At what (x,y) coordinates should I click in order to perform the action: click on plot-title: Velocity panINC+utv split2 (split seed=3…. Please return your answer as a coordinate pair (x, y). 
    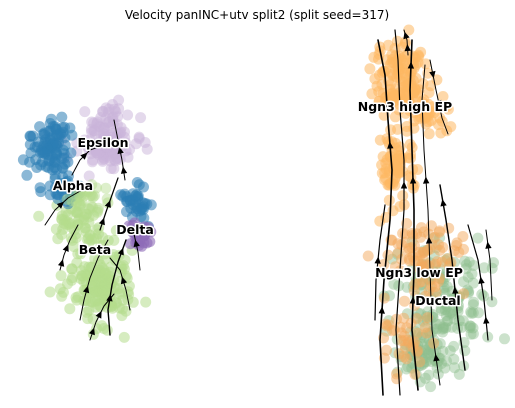
    Looking at the image, I should click on (257, 15).